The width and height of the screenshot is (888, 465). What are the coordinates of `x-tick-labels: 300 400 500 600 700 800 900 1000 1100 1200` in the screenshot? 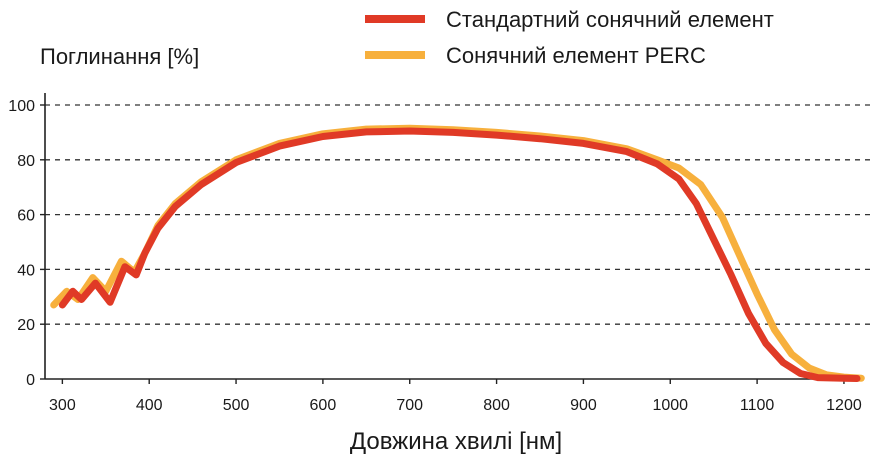 It's located at (455, 405).